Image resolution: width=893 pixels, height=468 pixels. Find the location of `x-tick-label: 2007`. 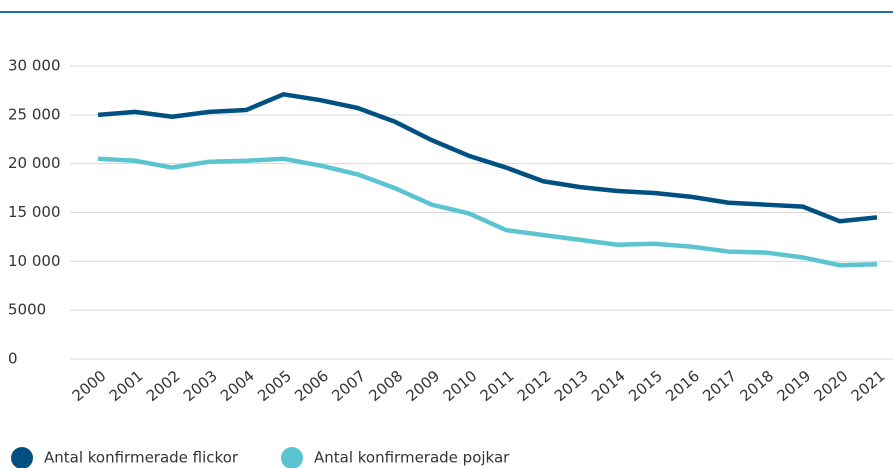

x-tick-label: 2007 is located at coordinates (348, 386).